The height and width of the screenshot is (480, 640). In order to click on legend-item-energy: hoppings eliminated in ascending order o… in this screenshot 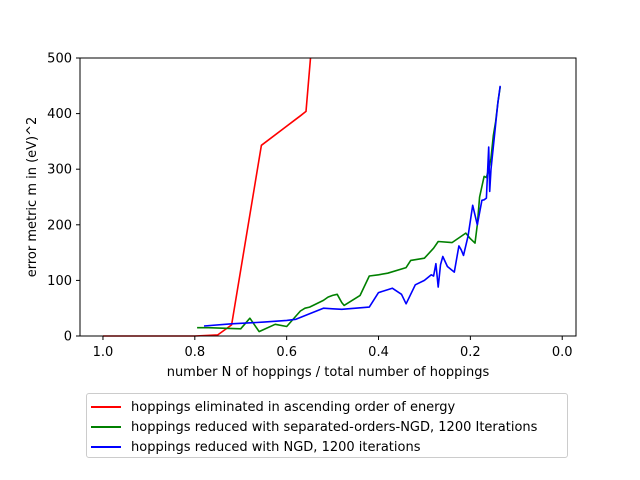, I will do `click(273, 407)`.